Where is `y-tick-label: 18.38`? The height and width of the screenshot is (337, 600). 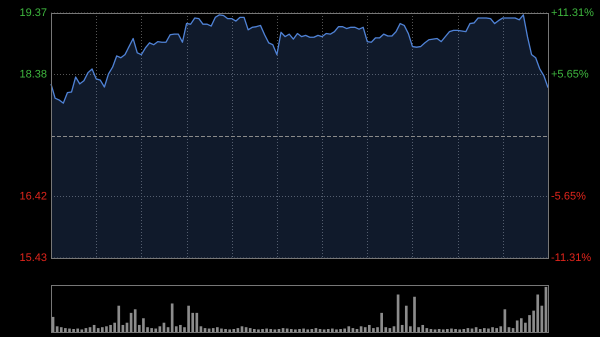 y-tick-label: 18.38 is located at coordinates (33, 74).